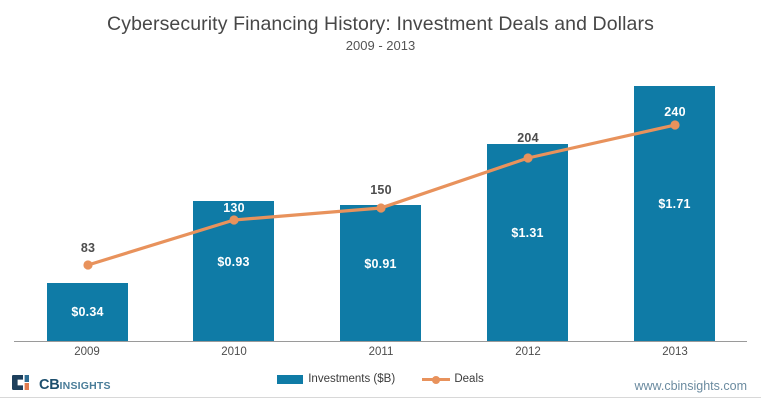 The width and height of the screenshot is (761, 403). I want to click on bar-value-label: $0.91, so click(380, 264).